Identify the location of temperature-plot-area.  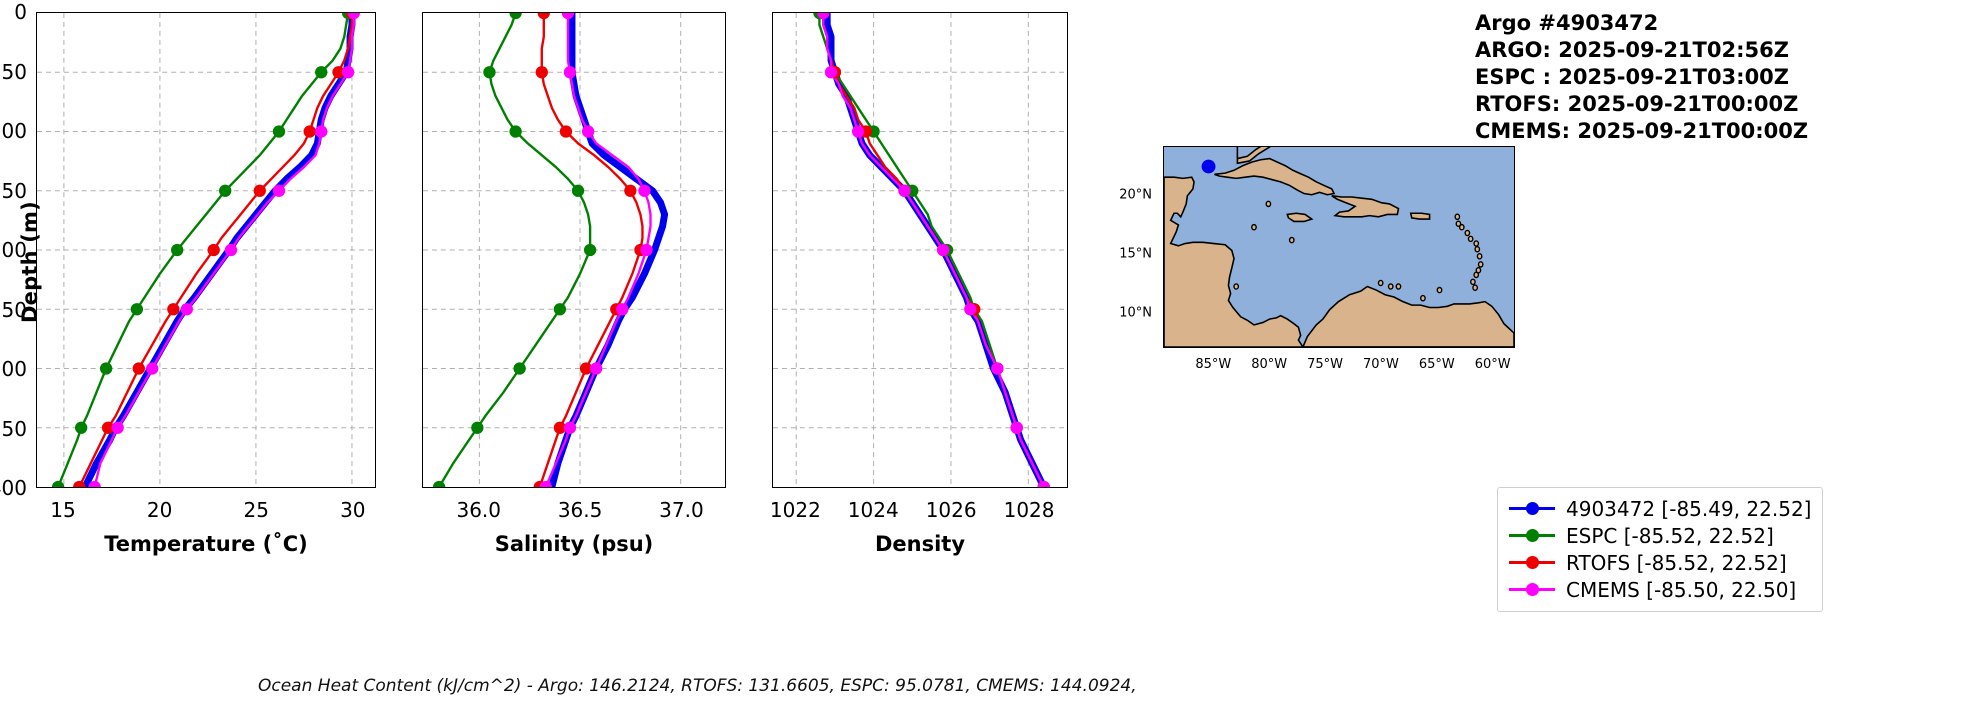
(206, 250).